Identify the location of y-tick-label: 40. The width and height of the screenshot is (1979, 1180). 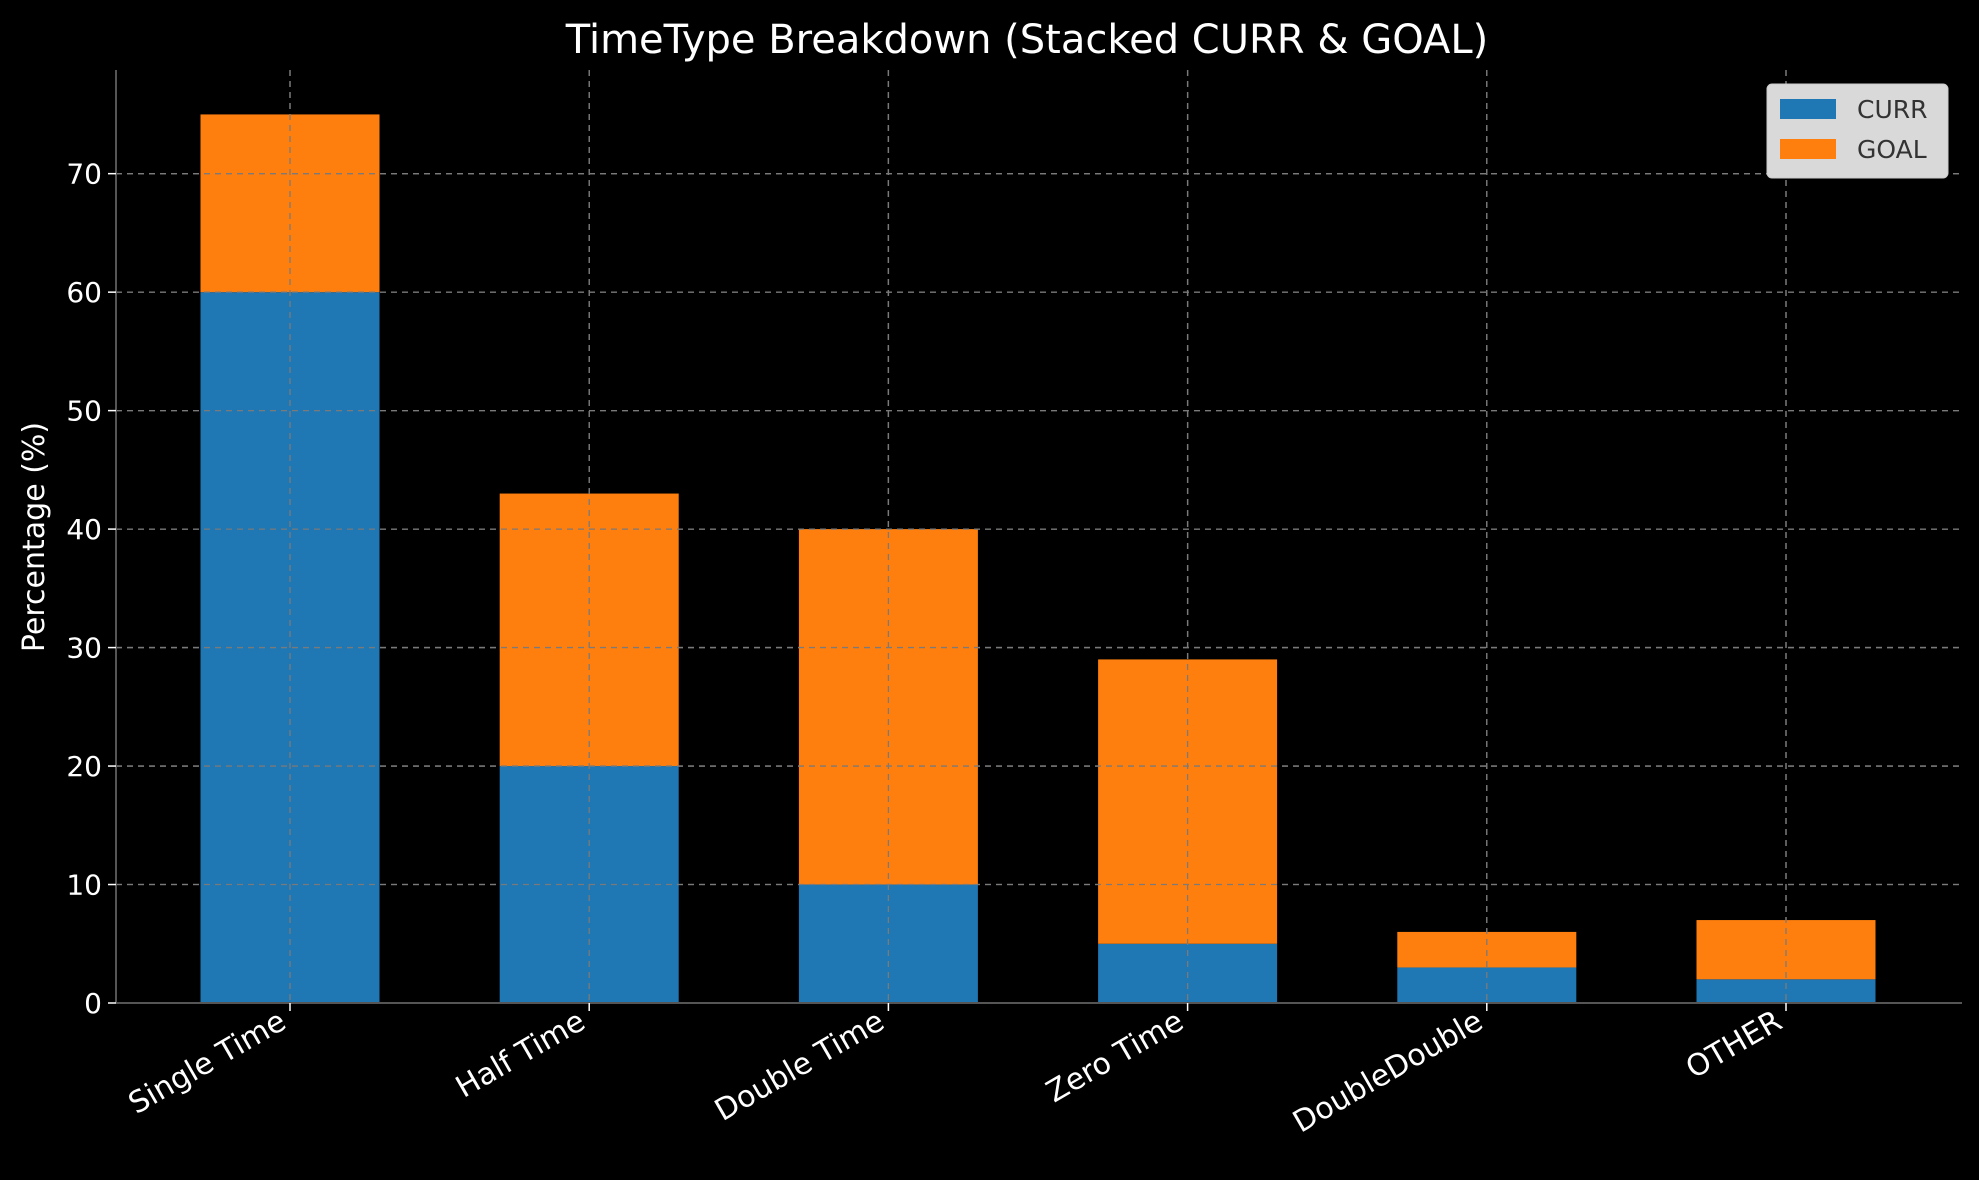
(84, 529).